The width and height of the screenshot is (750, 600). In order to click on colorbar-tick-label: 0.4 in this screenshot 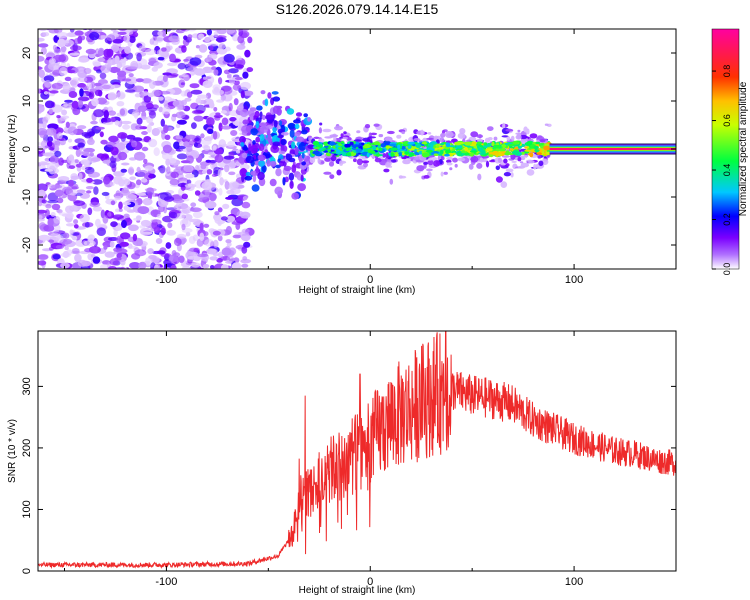, I will do `click(727, 170)`.